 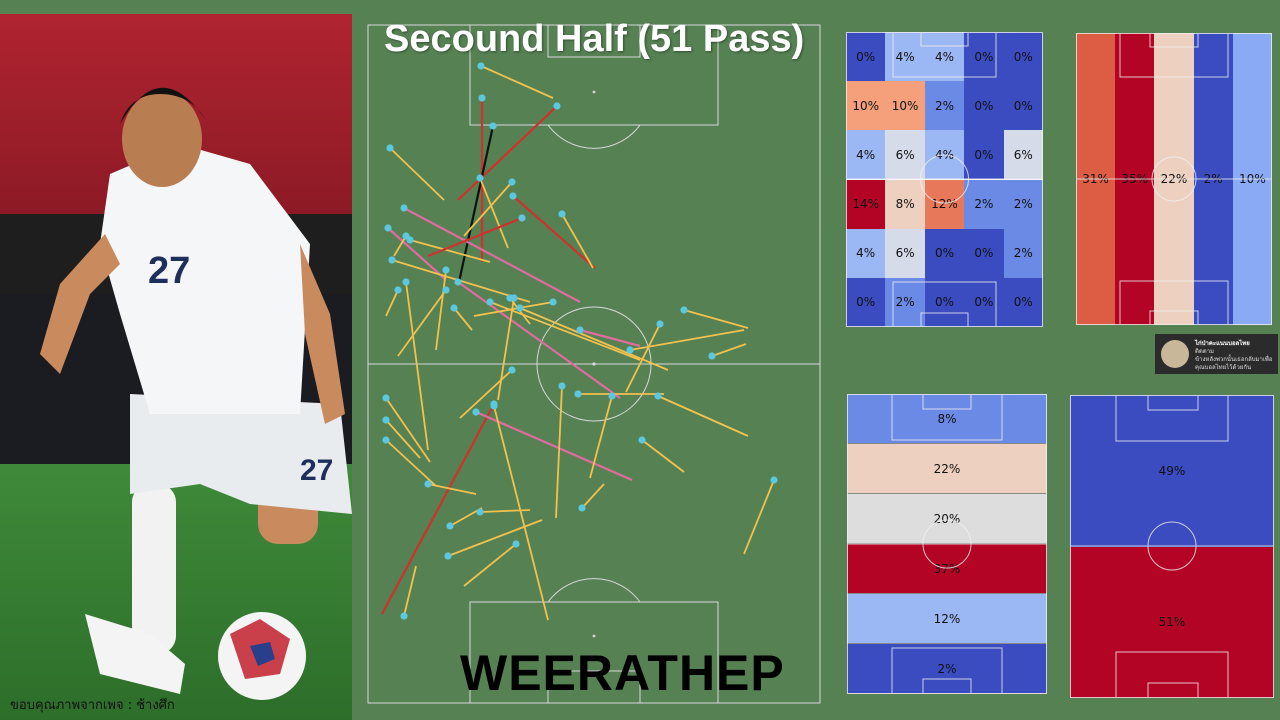 What do you see at coordinates (317, 470) in the screenshot?
I see `shorts-number: 27` at bounding box center [317, 470].